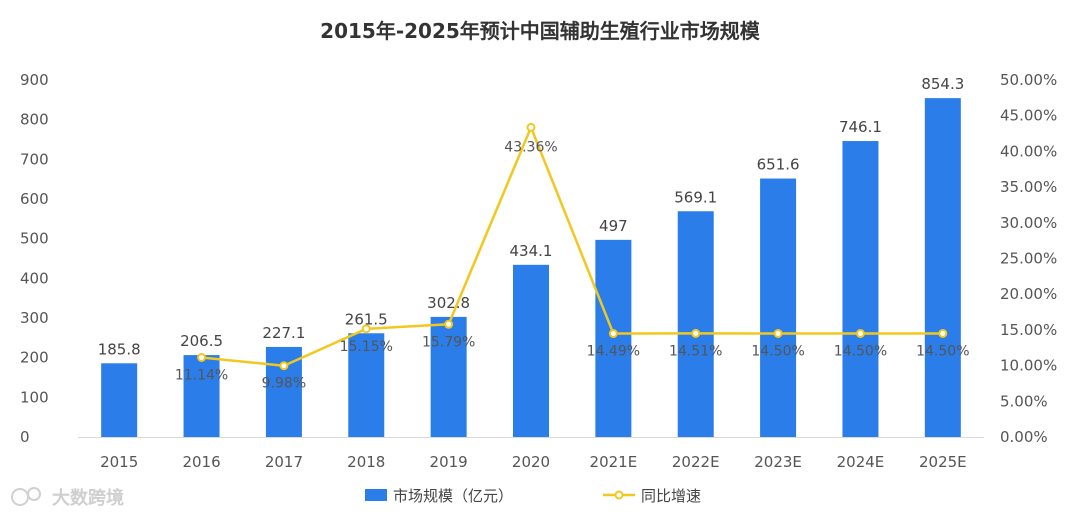 This screenshot has height=520, width=1080. What do you see at coordinates (34, 258) in the screenshot?
I see `y-axis-left: 0 100 200 300 400 500 600 700 800 900` at bounding box center [34, 258].